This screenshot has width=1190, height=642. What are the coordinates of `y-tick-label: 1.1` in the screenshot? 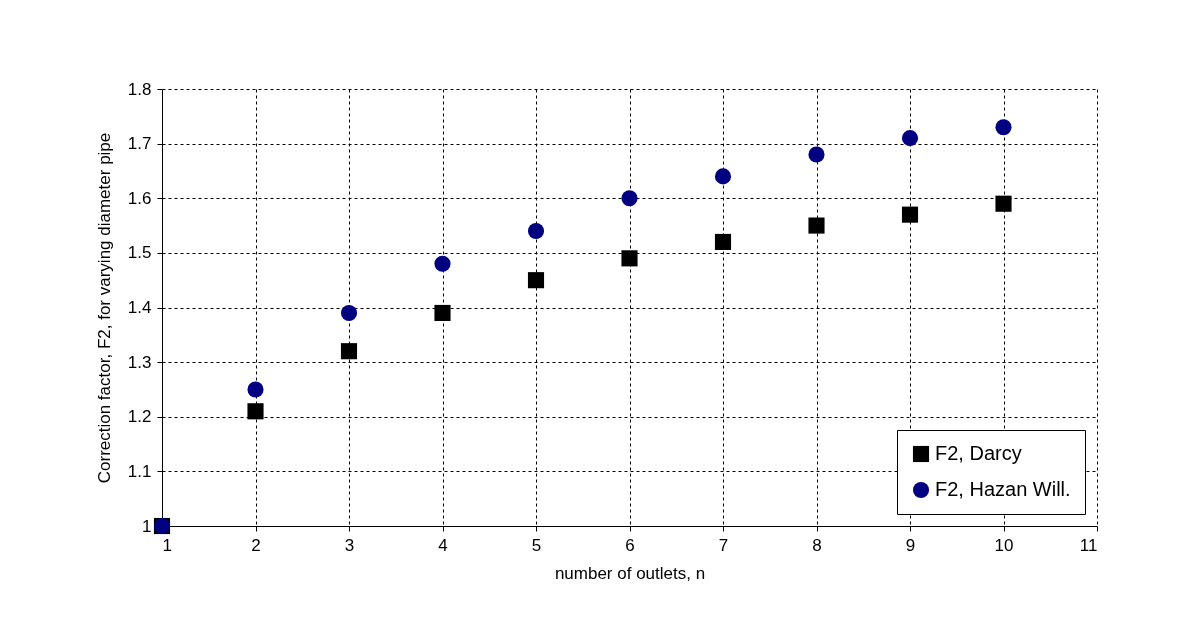 It's located at (139, 471).